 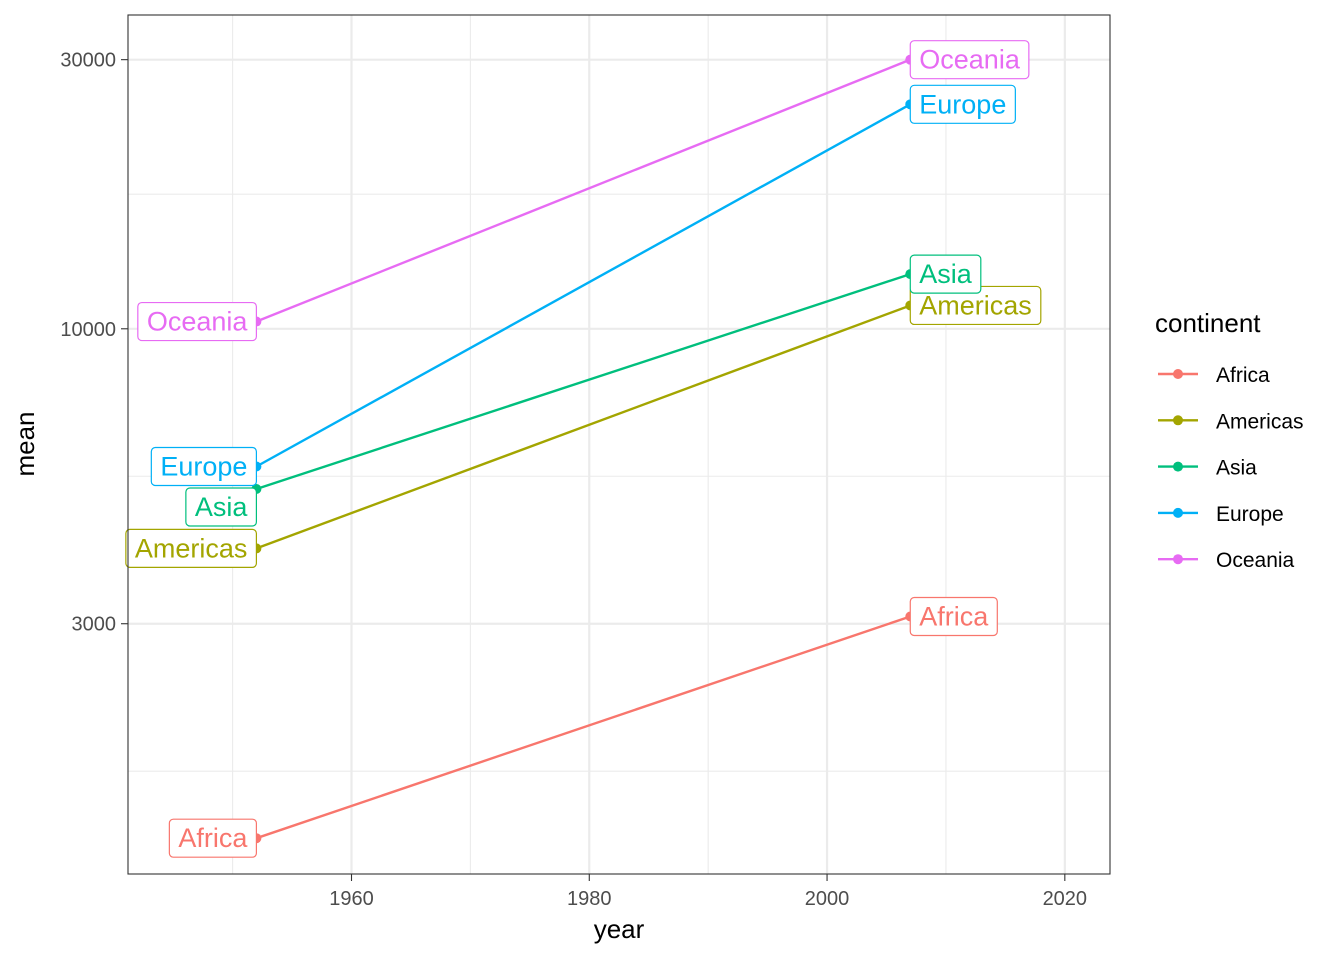 What do you see at coordinates (708, 892) in the screenshot?
I see `x-axis: 1960 1980 2000 2020` at bounding box center [708, 892].